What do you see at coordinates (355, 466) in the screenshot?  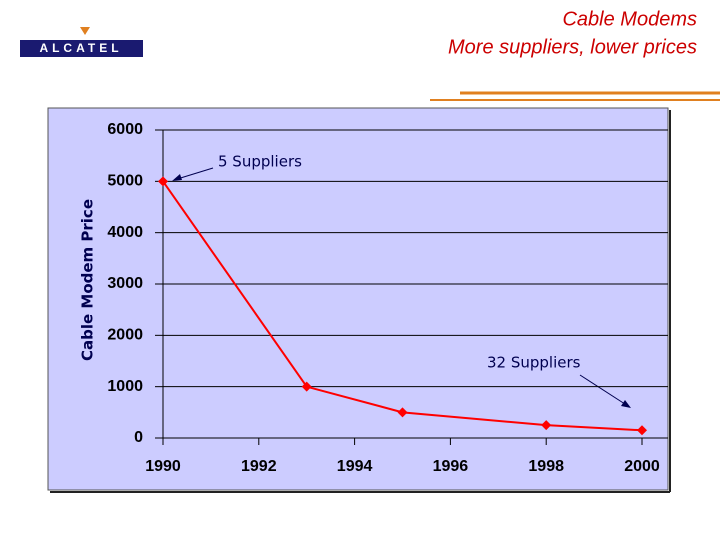 I see `x-tick-label: 1994` at bounding box center [355, 466].